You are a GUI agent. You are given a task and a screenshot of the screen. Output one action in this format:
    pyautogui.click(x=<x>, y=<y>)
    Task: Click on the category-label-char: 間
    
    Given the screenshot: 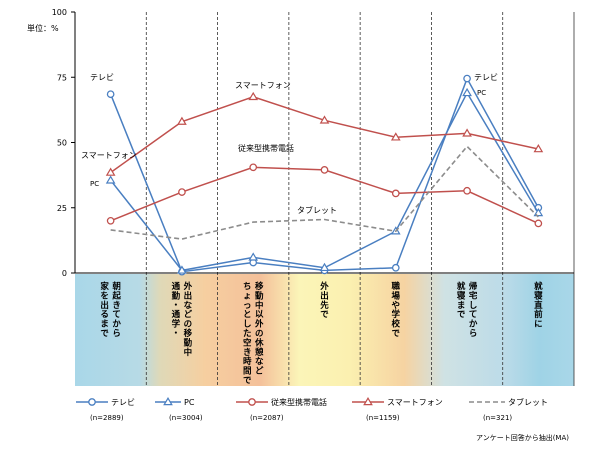 What is the action you would take?
    pyautogui.click(x=247, y=372)
    